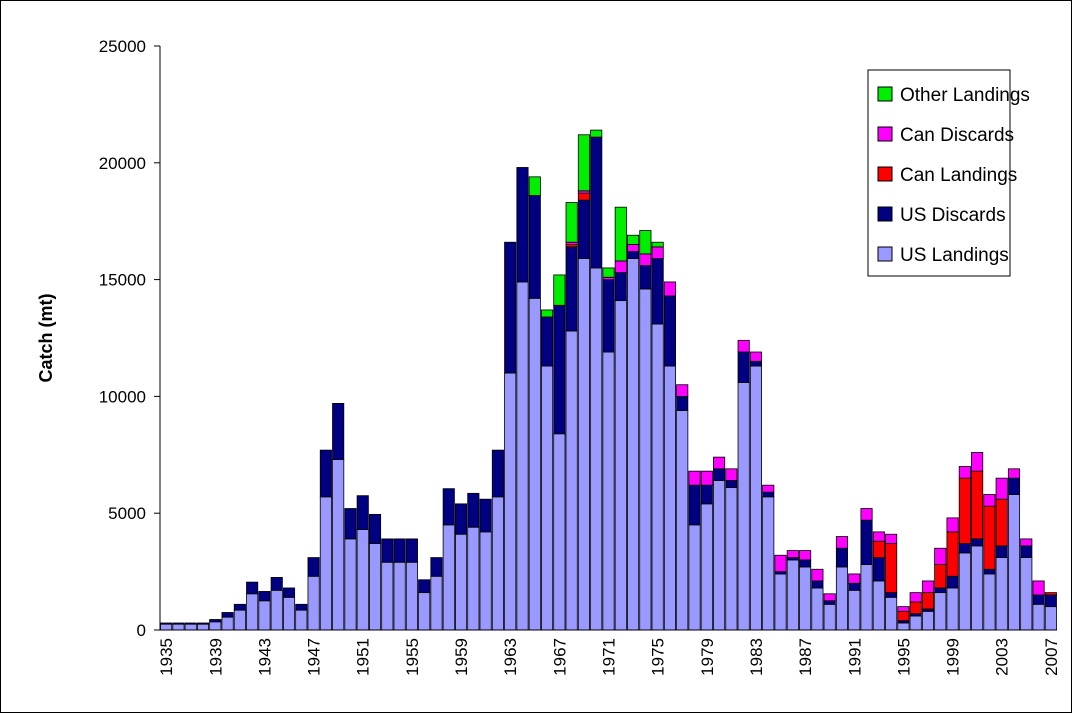 This screenshot has width=1072, height=713. I want to click on x-tick-label: 1983, so click(756, 657).